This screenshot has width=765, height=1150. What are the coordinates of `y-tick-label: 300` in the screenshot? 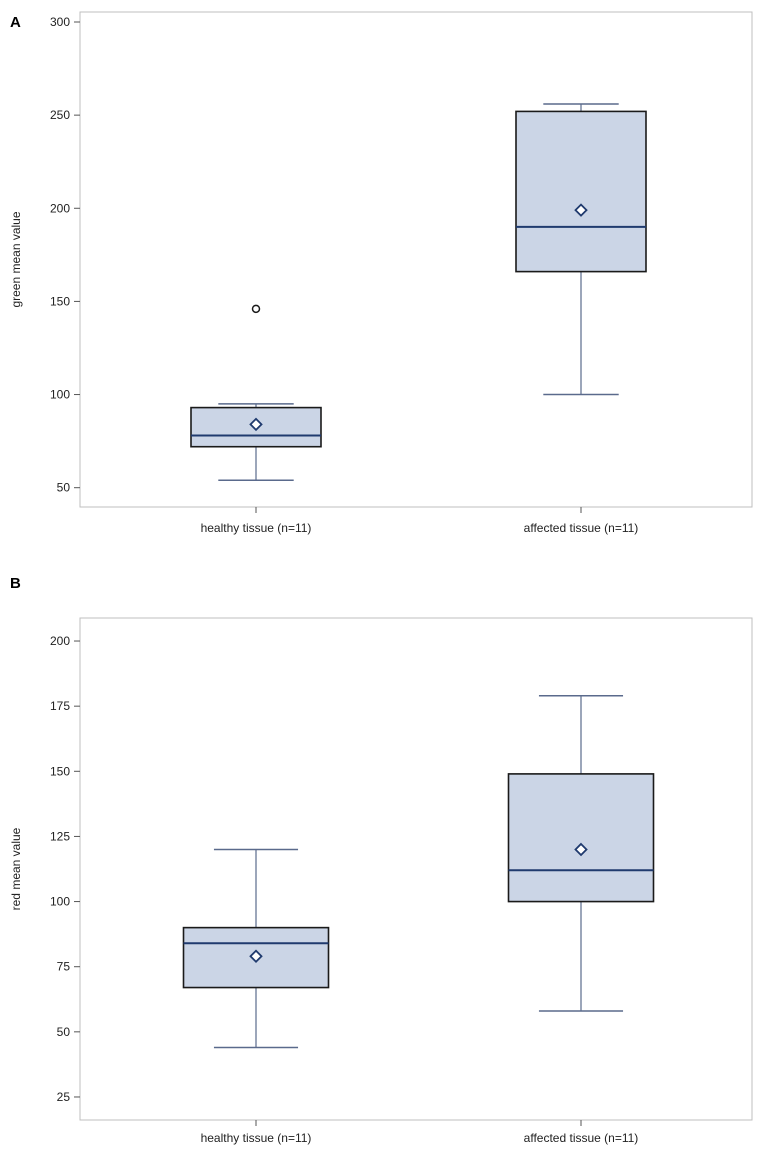 It's located at (60, 22).